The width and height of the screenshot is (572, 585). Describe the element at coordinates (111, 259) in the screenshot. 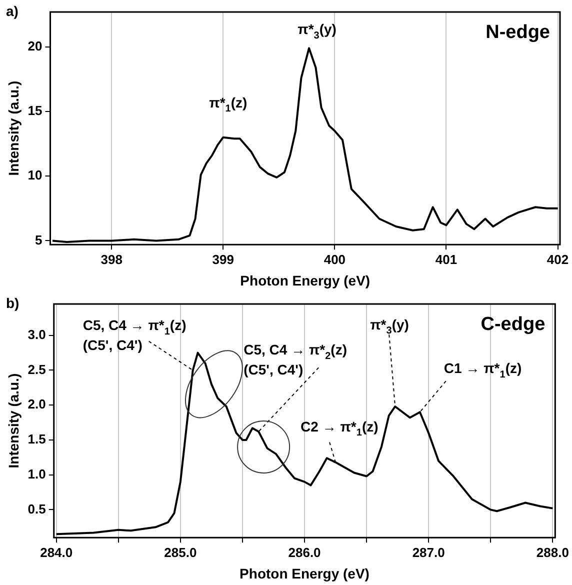

I see `x-tick-label: 398` at that location.